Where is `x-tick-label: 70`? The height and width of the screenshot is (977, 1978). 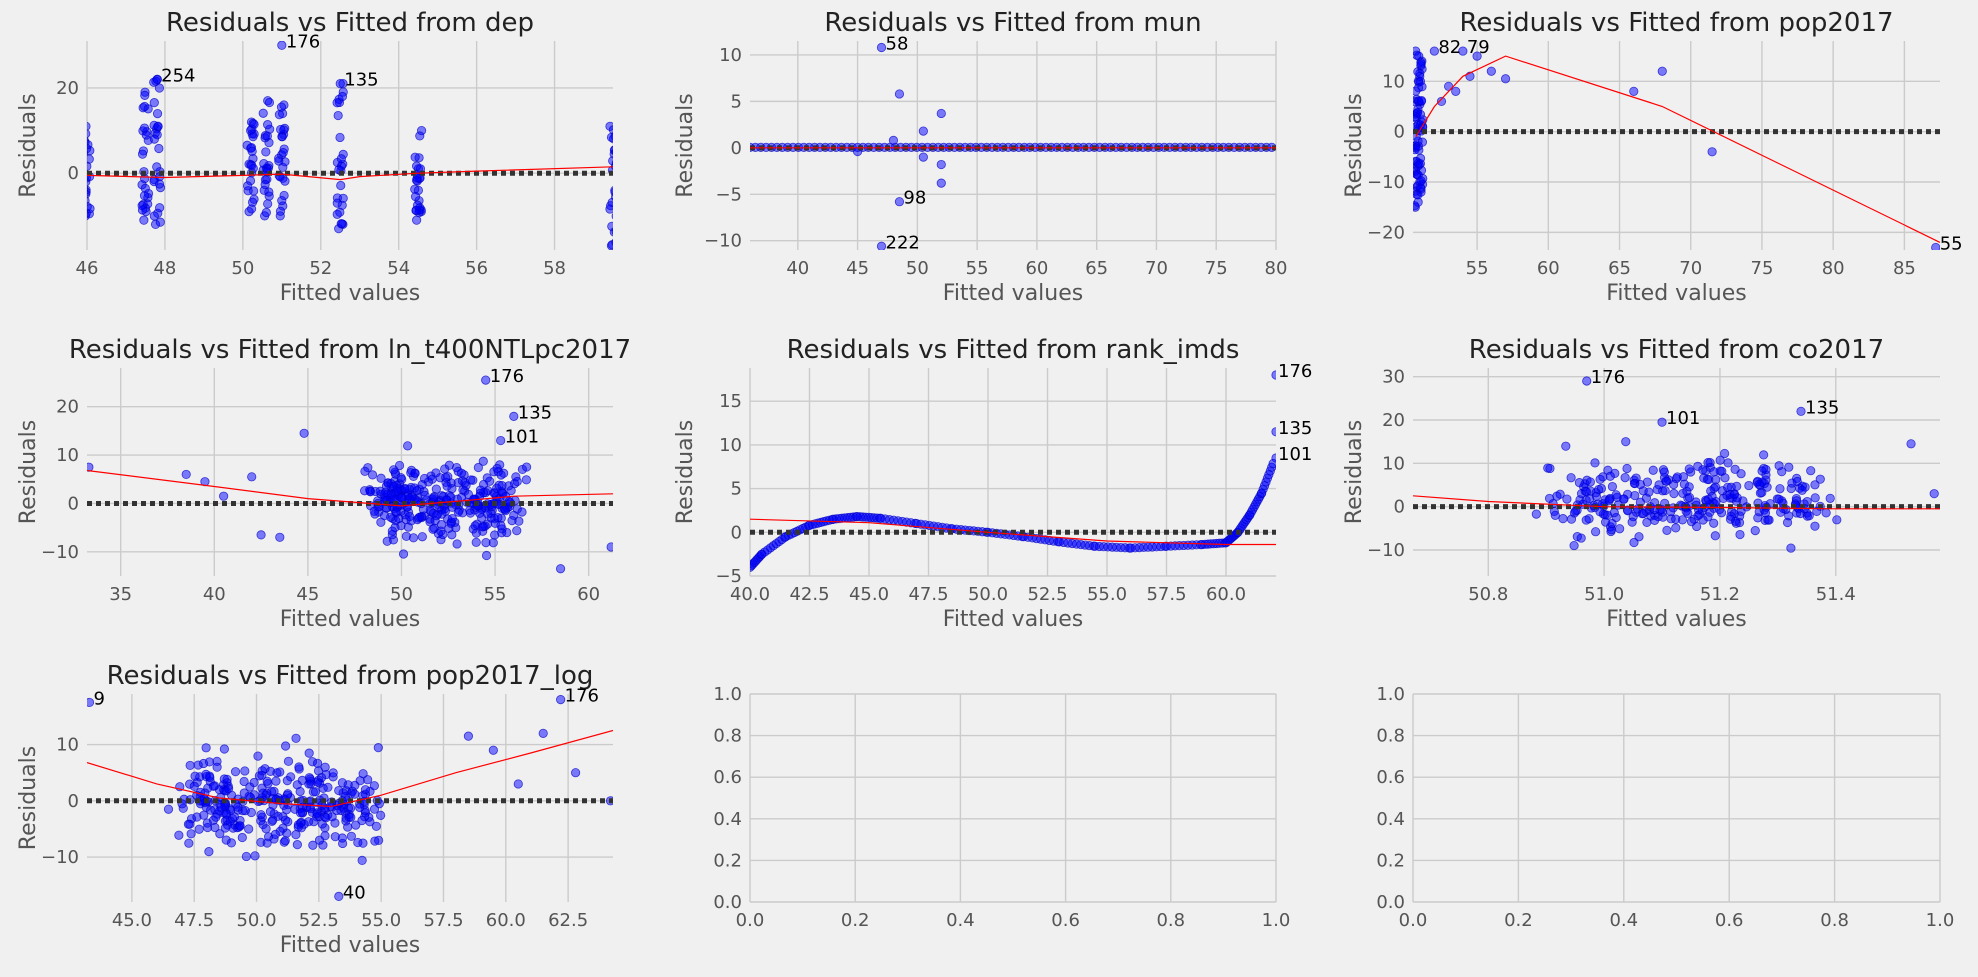 x-tick-label: 70 is located at coordinates (1156, 268).